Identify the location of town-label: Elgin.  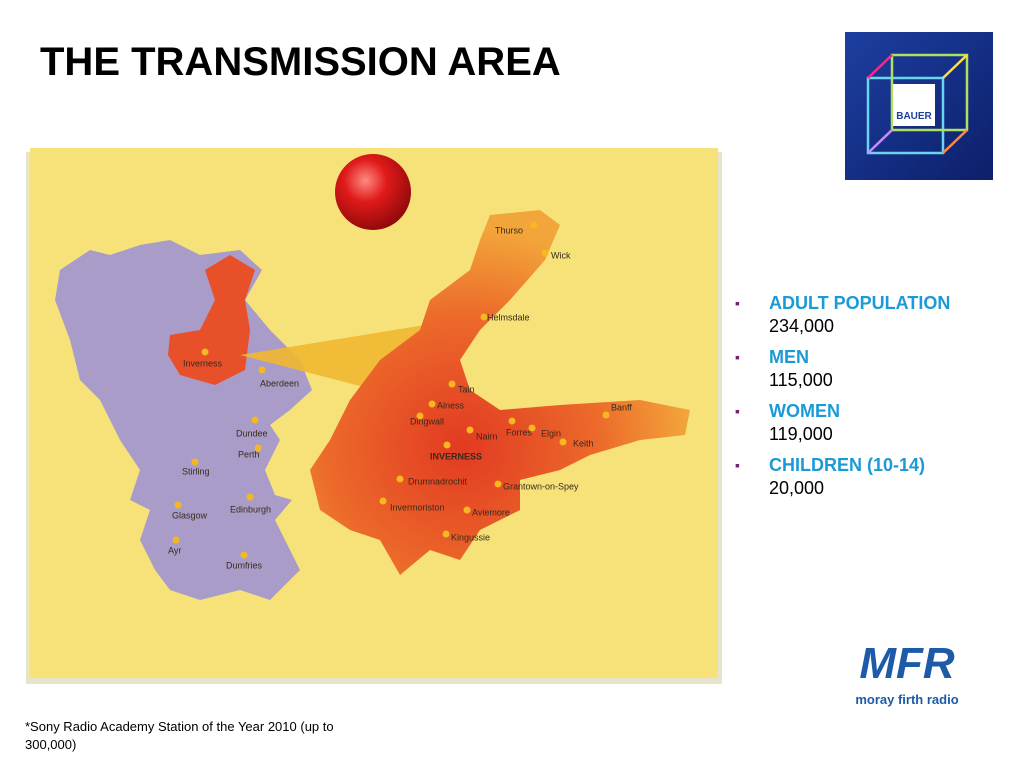
(551, 433).